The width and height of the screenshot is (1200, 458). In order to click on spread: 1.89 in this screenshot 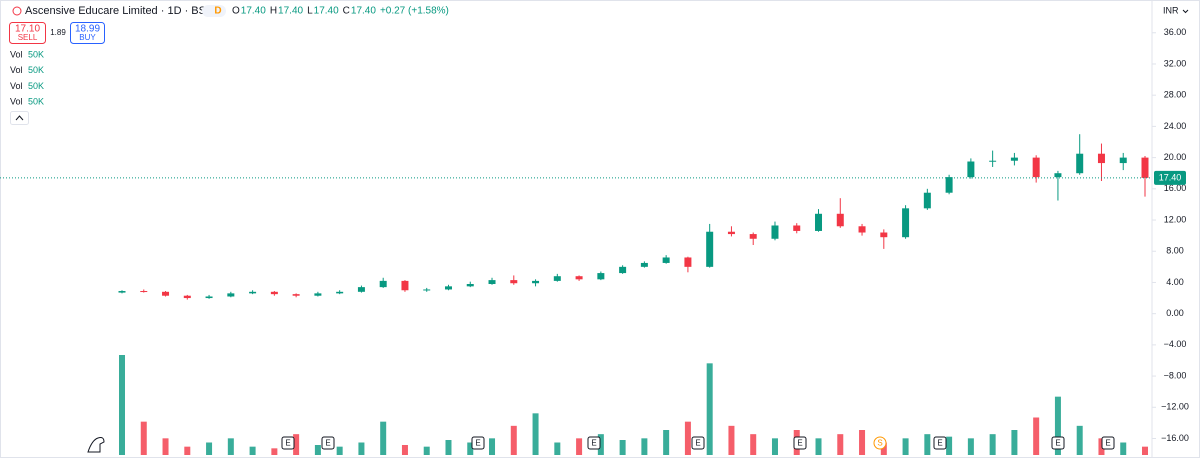, I will do `click(58, 32)`.